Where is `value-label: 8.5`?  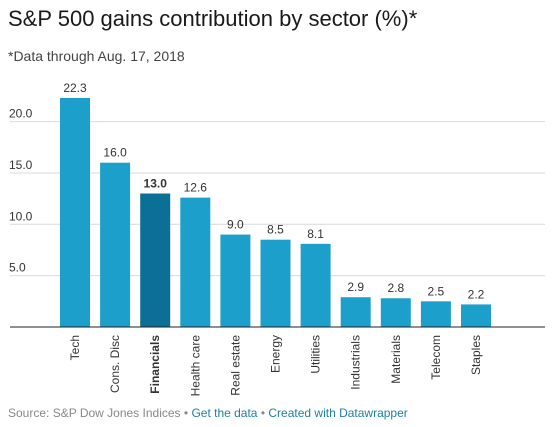
value-label: 8.5 is located at coordinates (275, 230).